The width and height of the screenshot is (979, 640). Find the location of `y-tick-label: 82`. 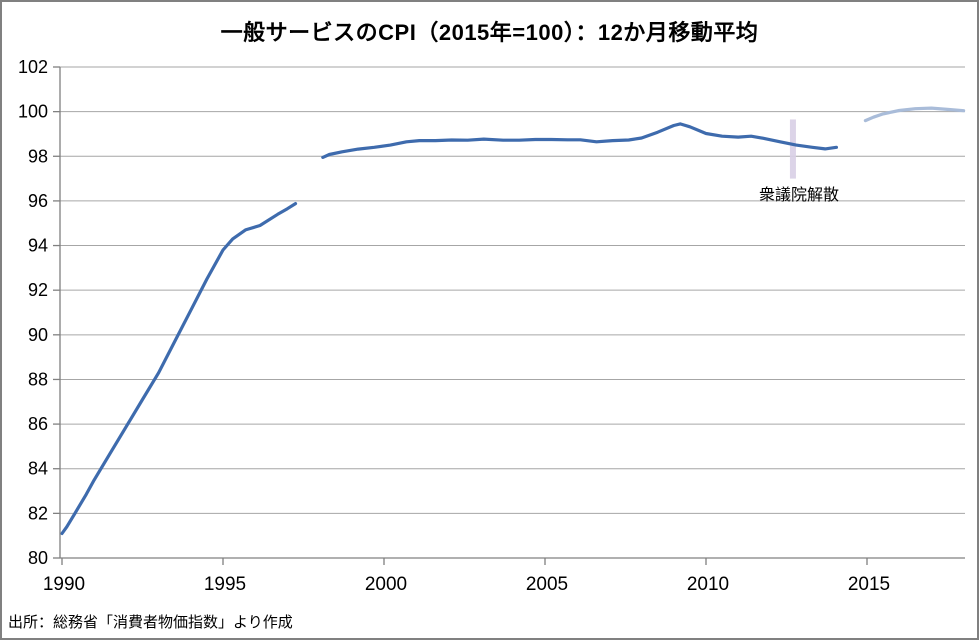

y-tick-label: 82 is located at coordinates (38, 513).